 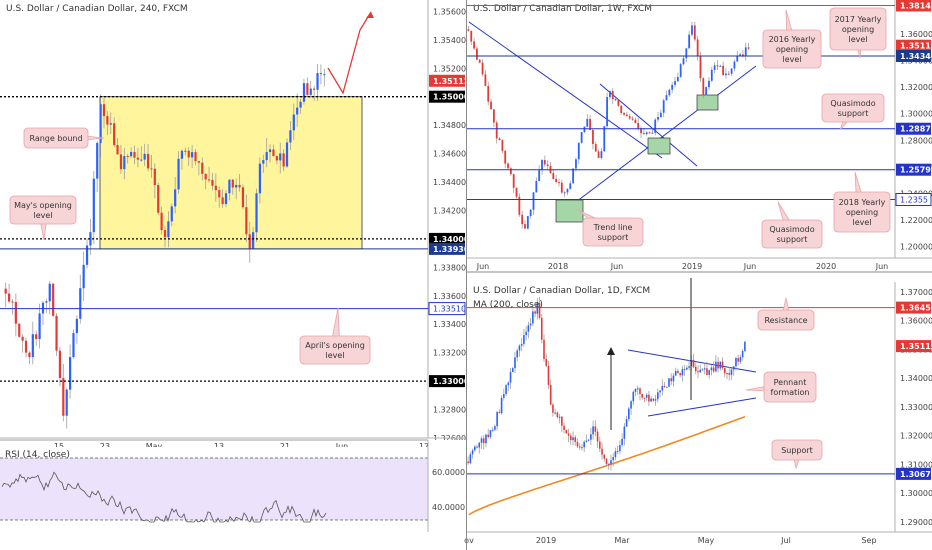 What do you see at coordinates (231, 173) in the screenshot?
I see `range-bound-box` at bounding box center [231, 173].